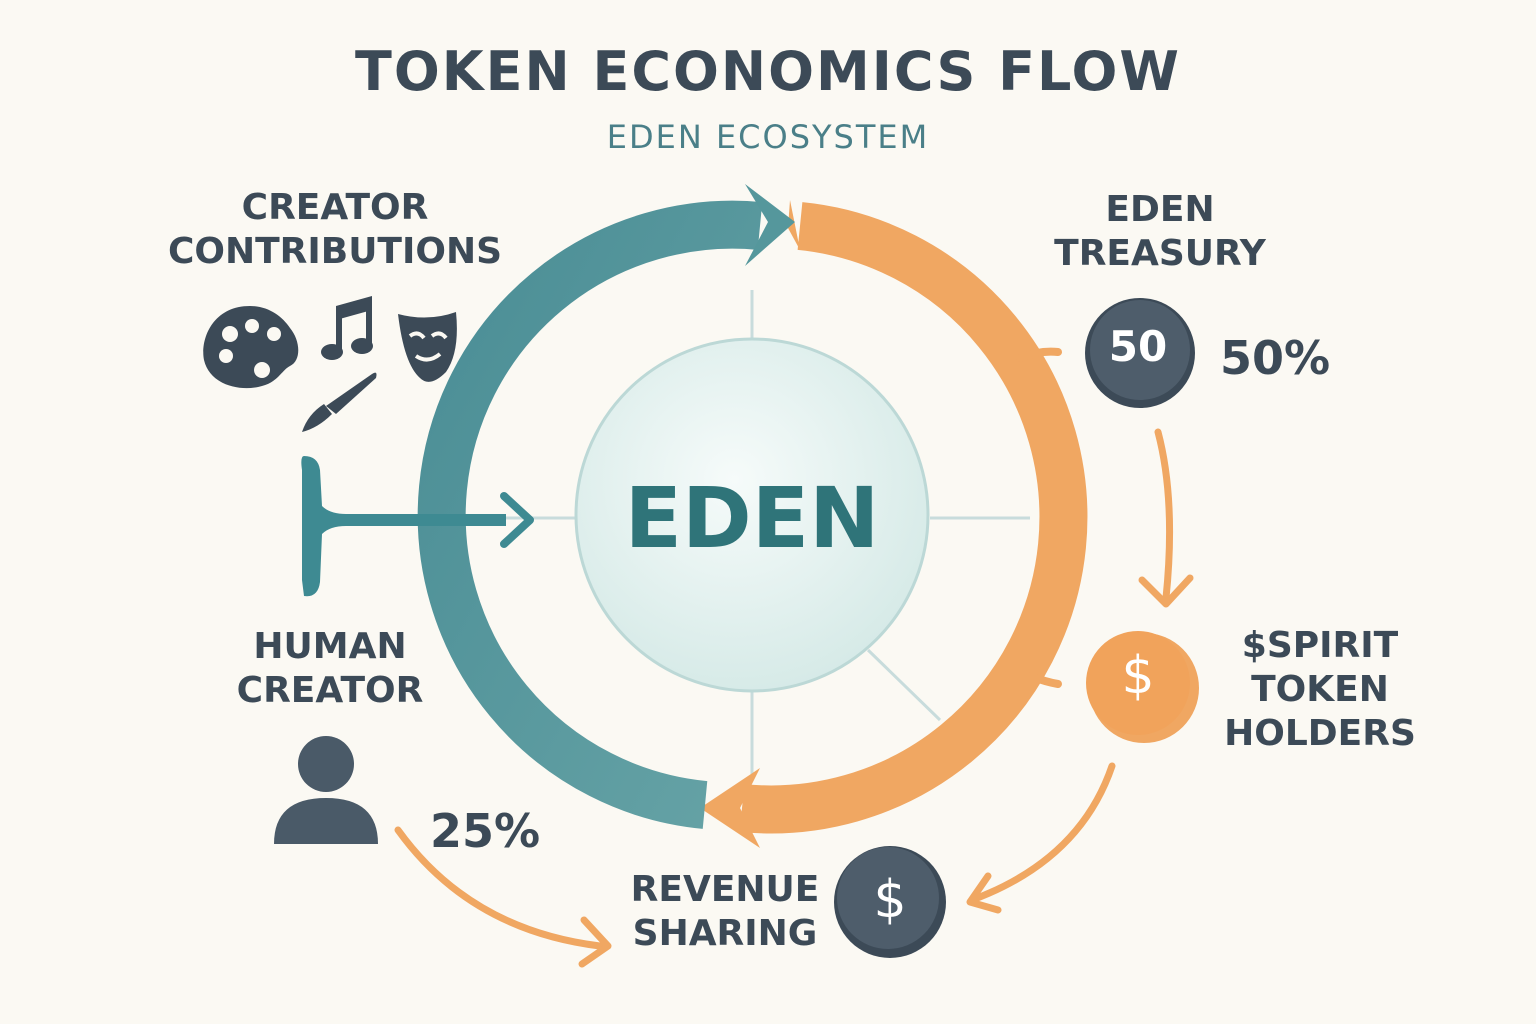 The height and width of the screenshot is (1024, 1536). What do you see at coordinates (730, 808) in the screenshot?
I see `orange-arrowhead-bottom` at bounding box center [730, 808].